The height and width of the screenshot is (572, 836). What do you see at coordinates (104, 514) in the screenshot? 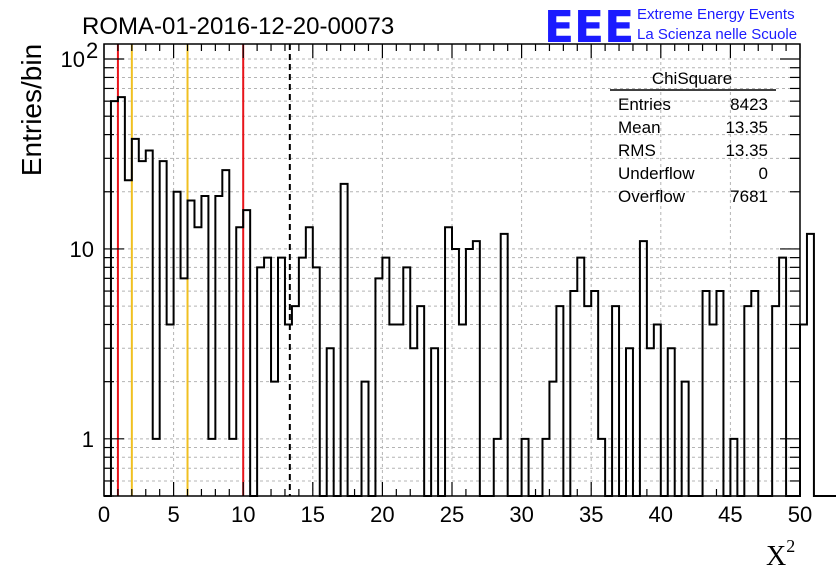
I see `x-tick-label: 0` at bounding box center [104, 514].